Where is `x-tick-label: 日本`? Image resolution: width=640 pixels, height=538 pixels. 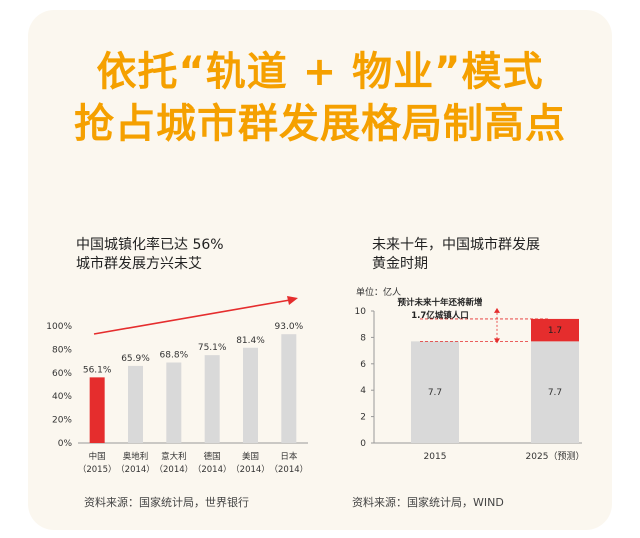 x-tick-label: 日本 is located at coordinates (289, 456).